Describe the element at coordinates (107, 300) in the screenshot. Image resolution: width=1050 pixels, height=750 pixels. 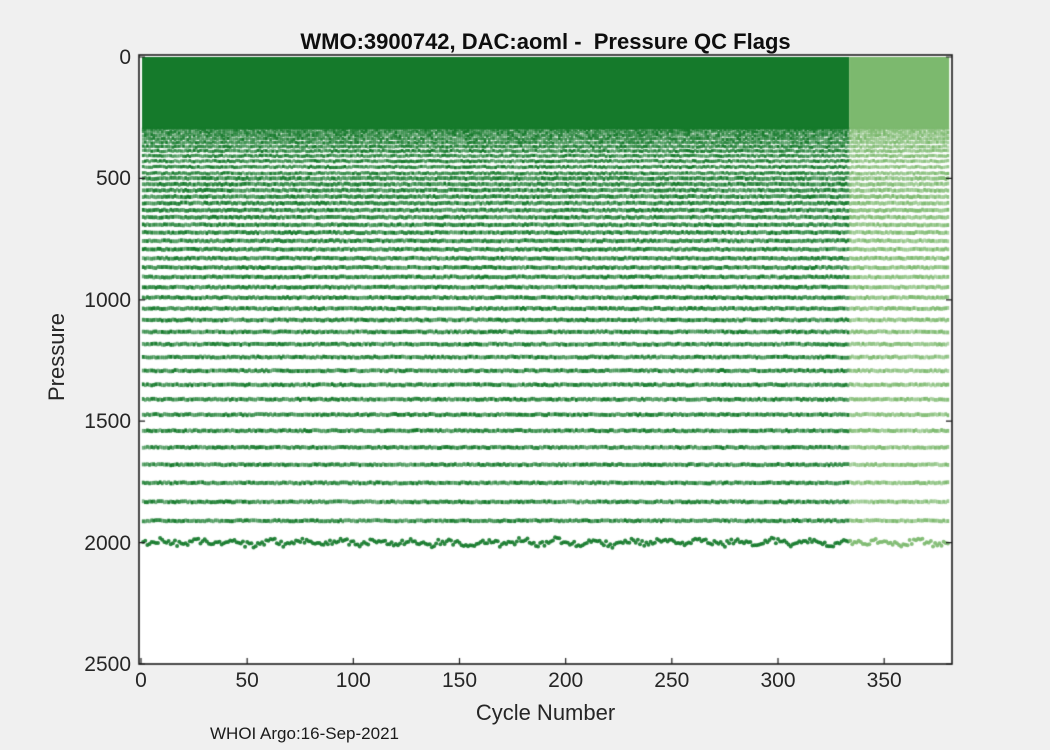
I see `y-tick-label: 1000` at that location.